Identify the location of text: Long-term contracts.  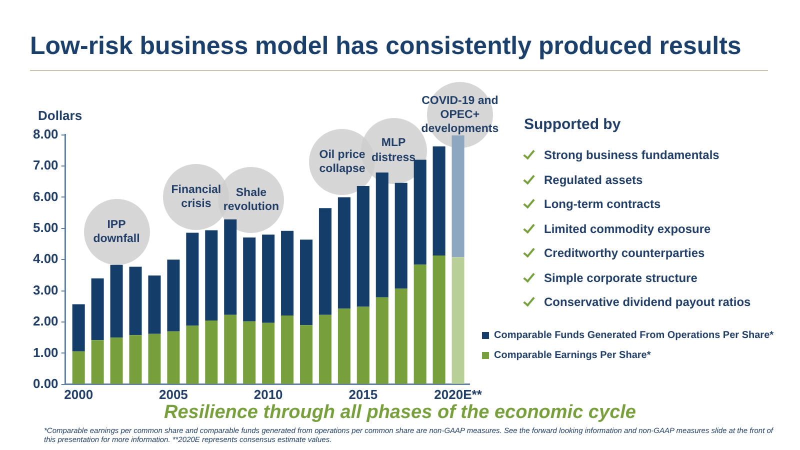
(602, 204).